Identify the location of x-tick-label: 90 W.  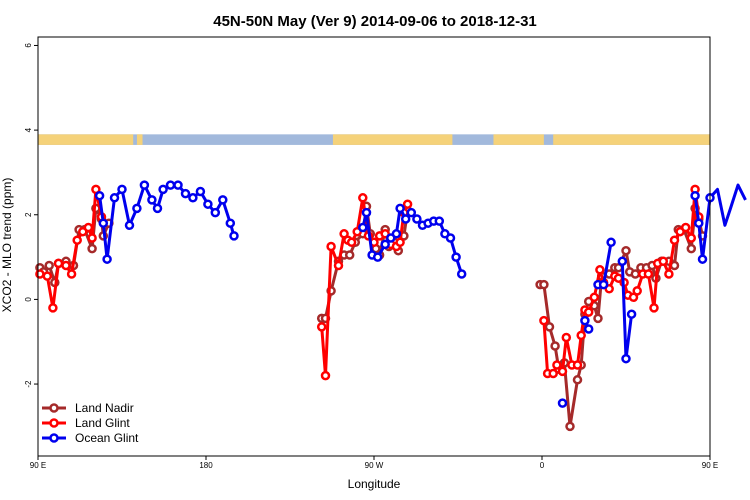
(374, 465).